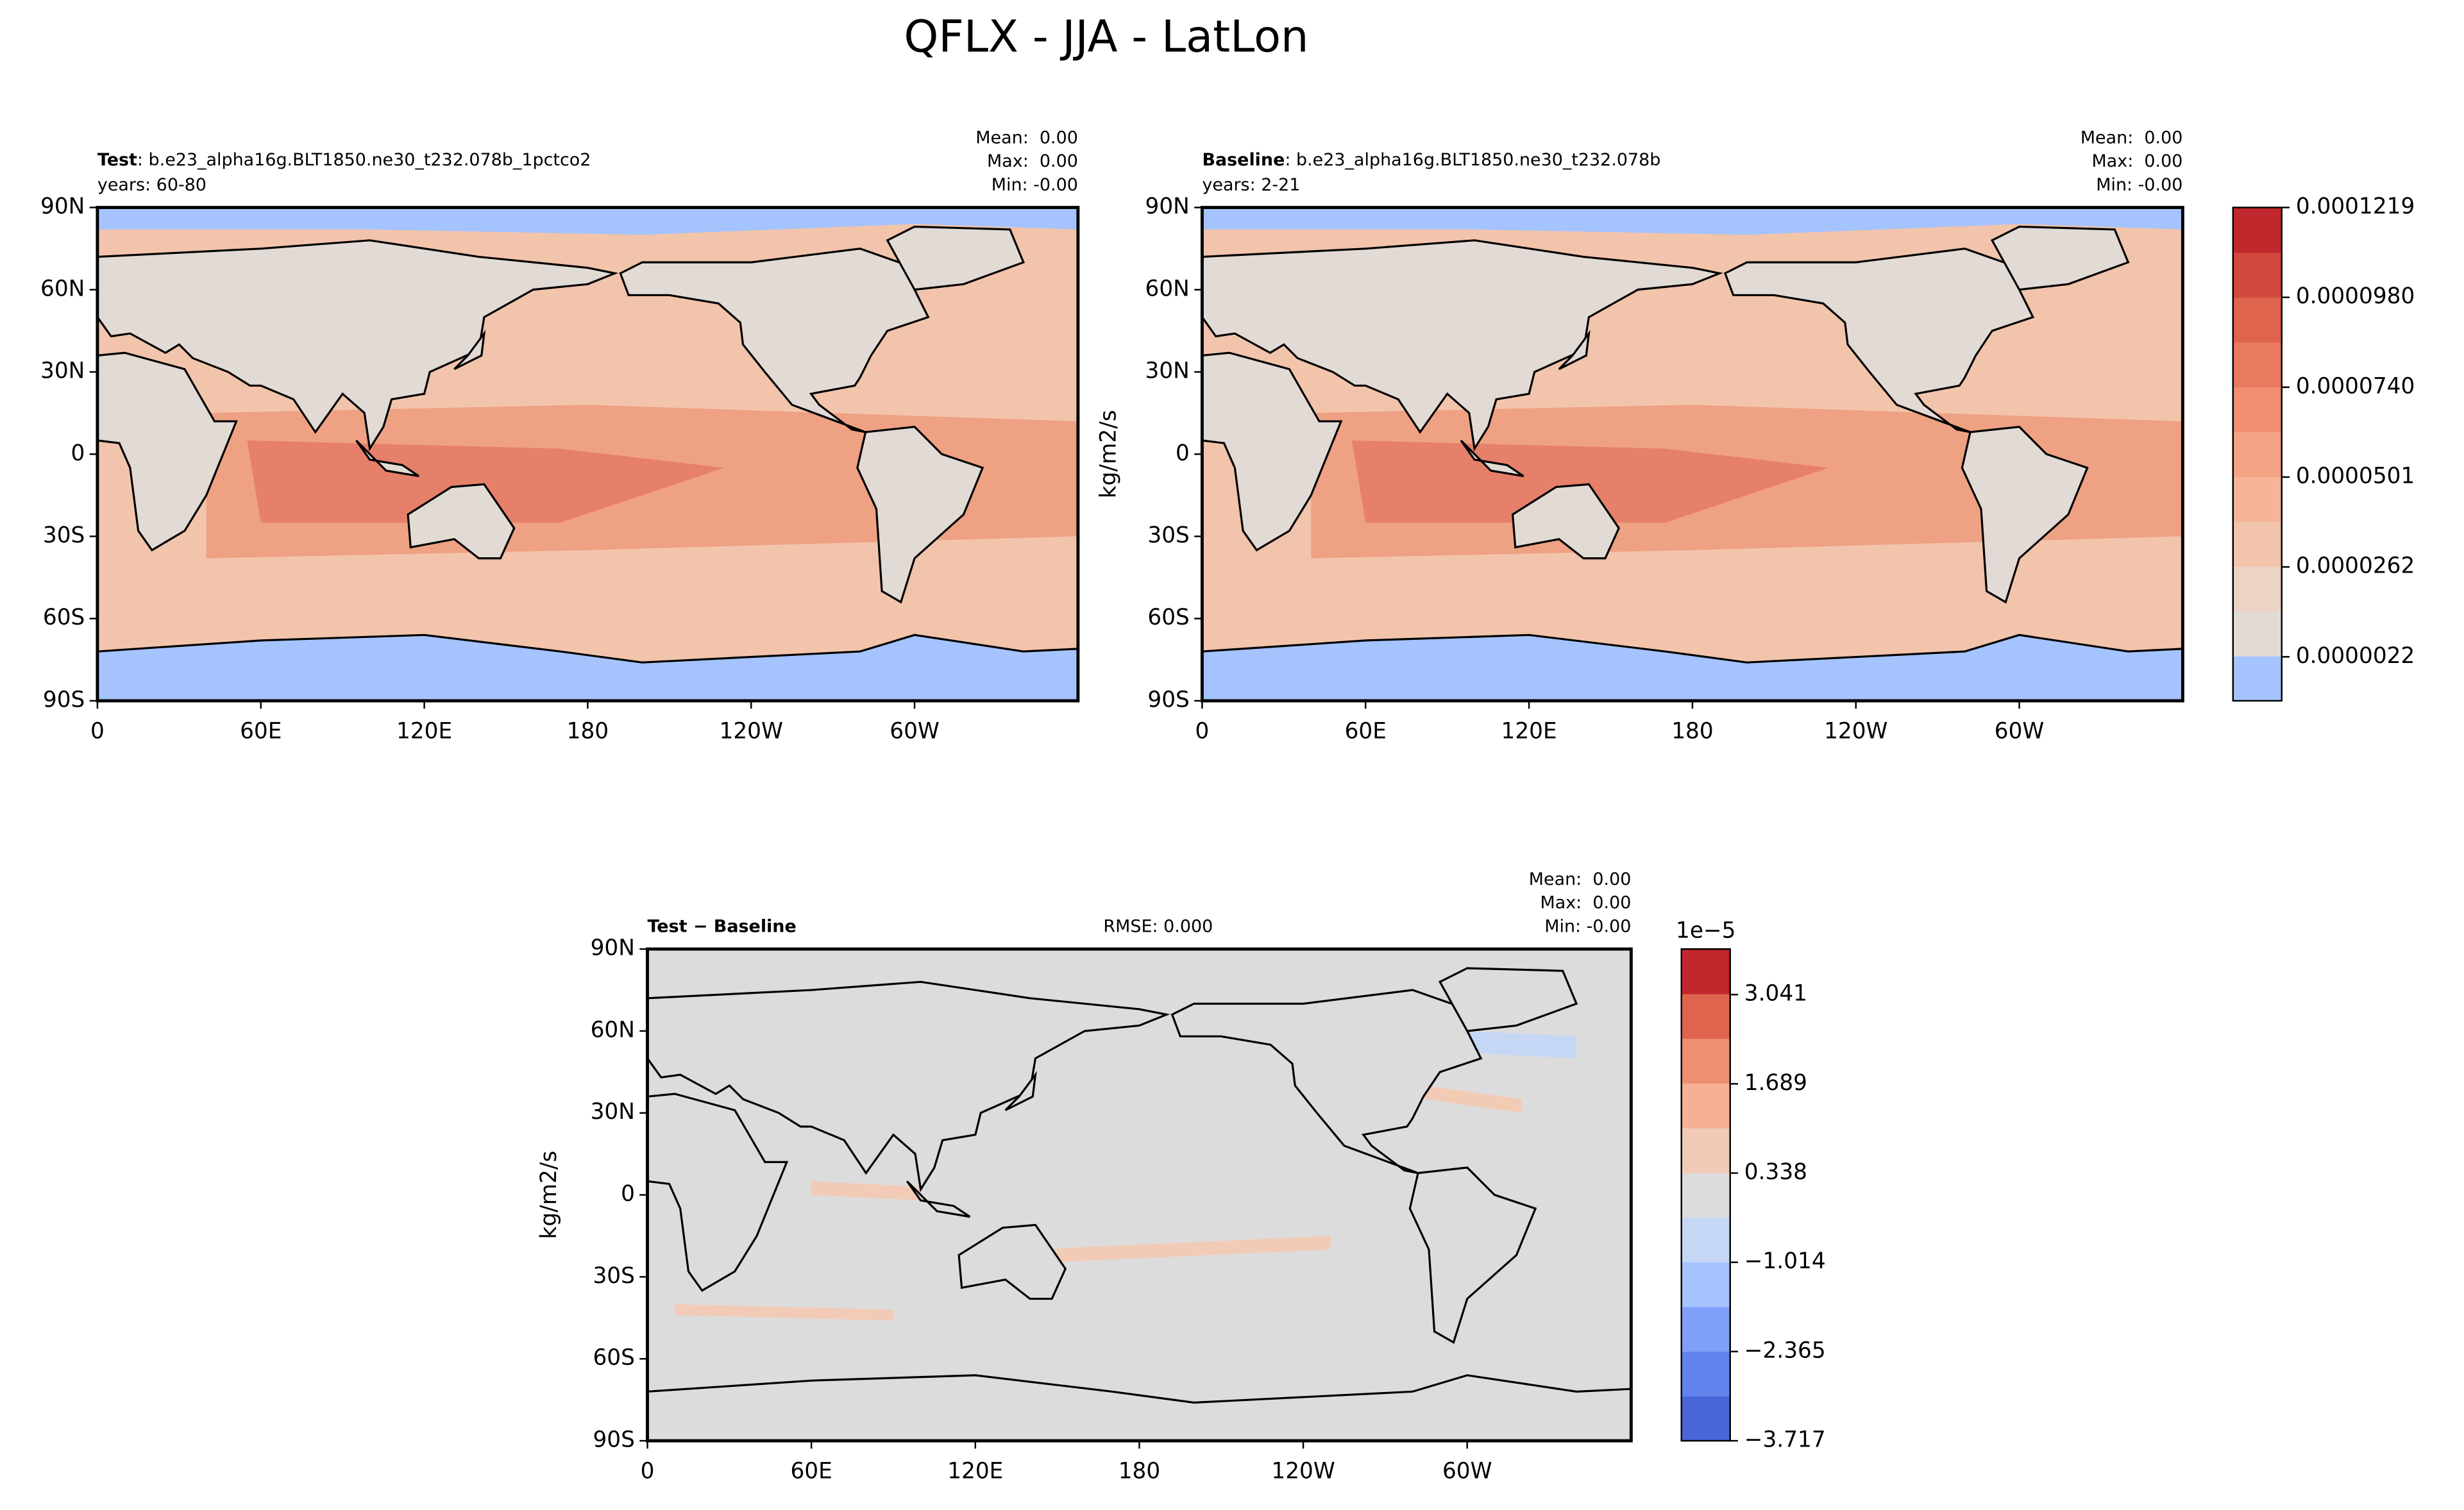  I want to click on colorbar-tick-label: −2.365, so click(1785, 1350).